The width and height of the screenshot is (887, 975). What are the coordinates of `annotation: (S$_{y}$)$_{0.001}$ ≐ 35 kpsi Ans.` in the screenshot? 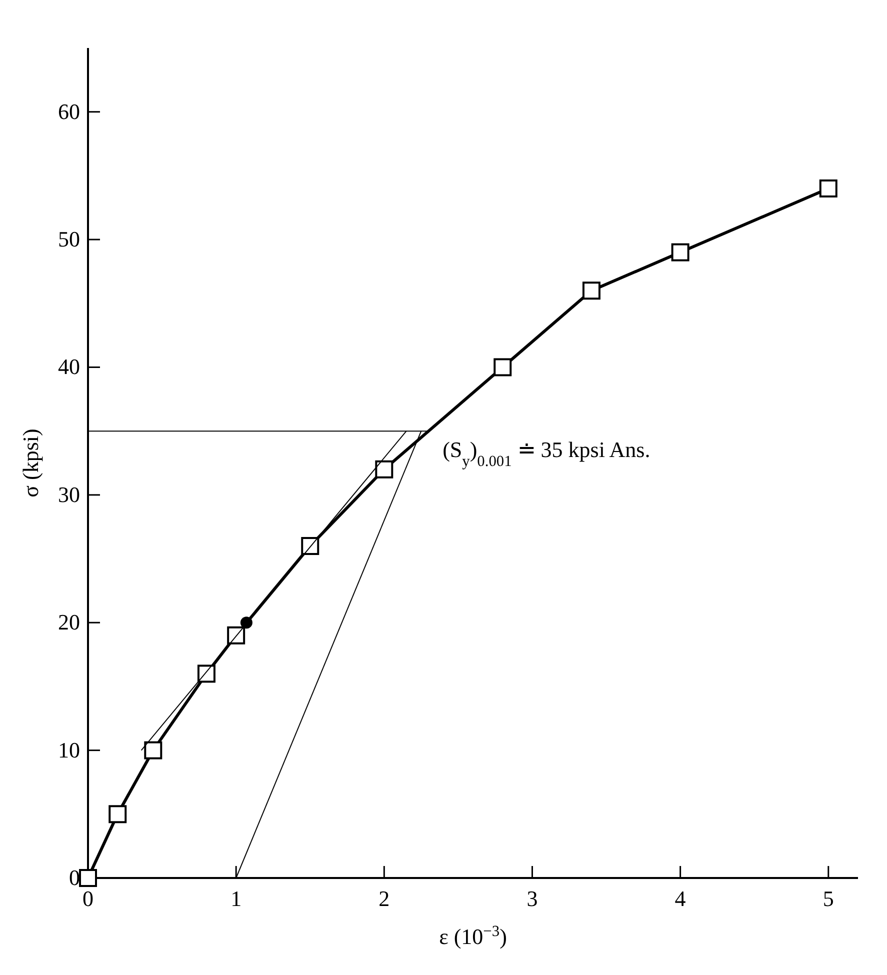 It's located at (546, 453).